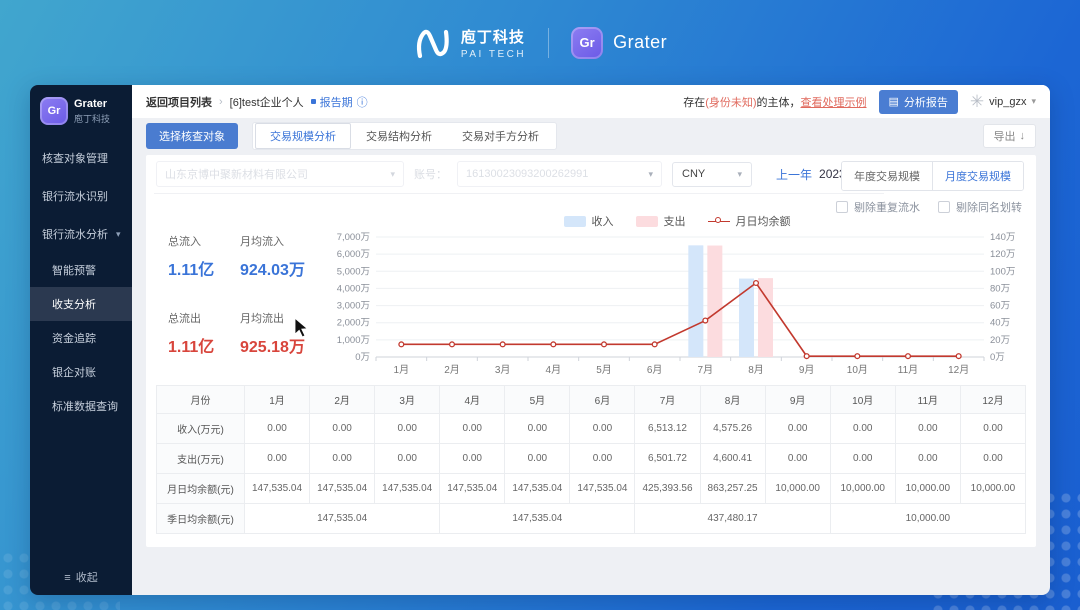 The image size is (1080, 610). What do you see at coordinates (75, 197) in the screenshot?
I see `sidebar-item-label: 银行流水识别` at bounding box center [75, 197].